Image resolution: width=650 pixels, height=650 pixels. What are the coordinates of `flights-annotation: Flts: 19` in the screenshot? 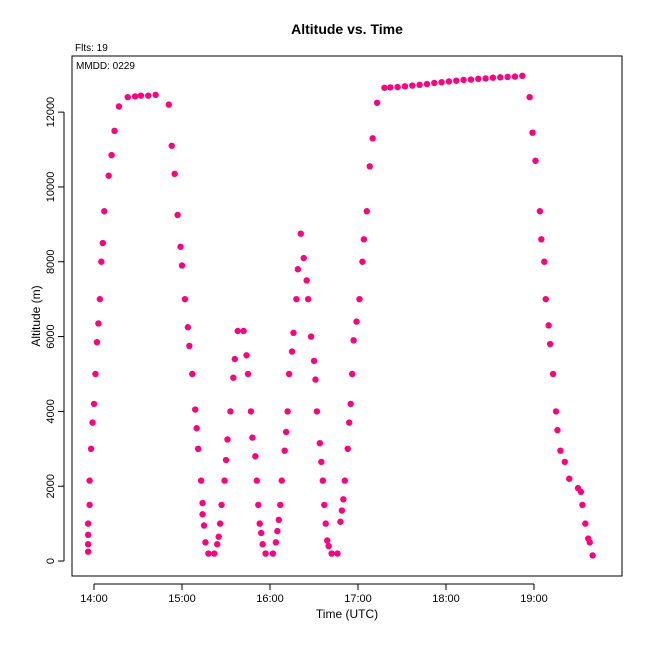 It's located at (91, 48).